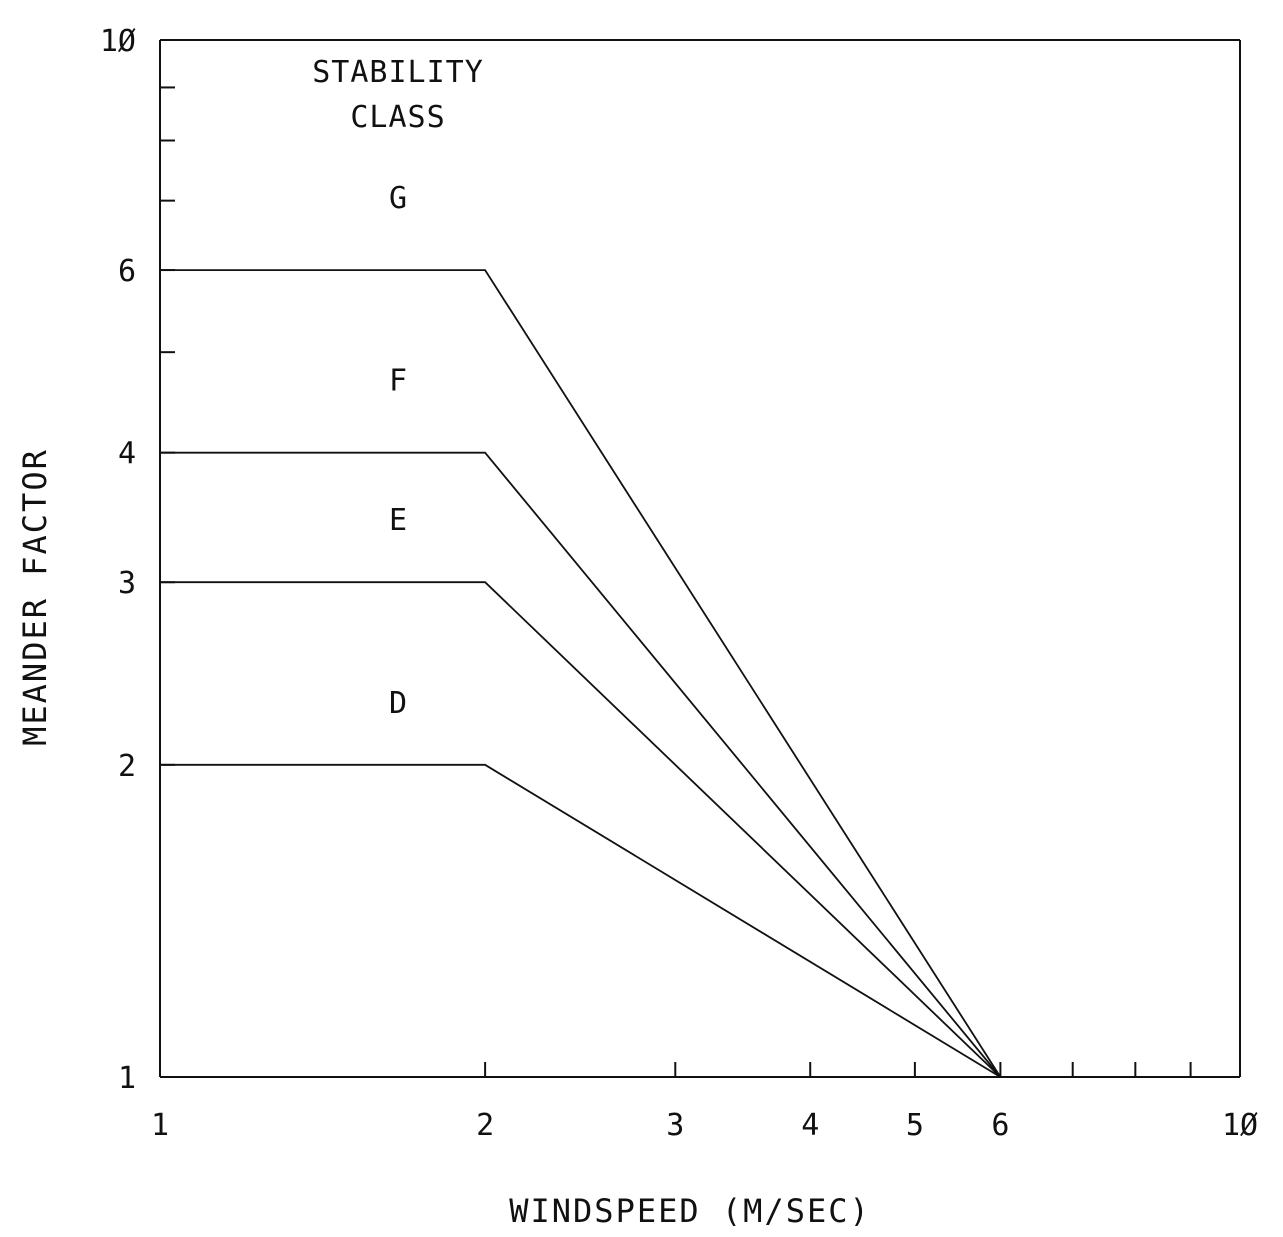 The image size is (1283, 1237). What do you see at coordinates (398, 72) in the screenshot?
I see `legend-title-line1: STABILITY` at bounding box center [398, 72].